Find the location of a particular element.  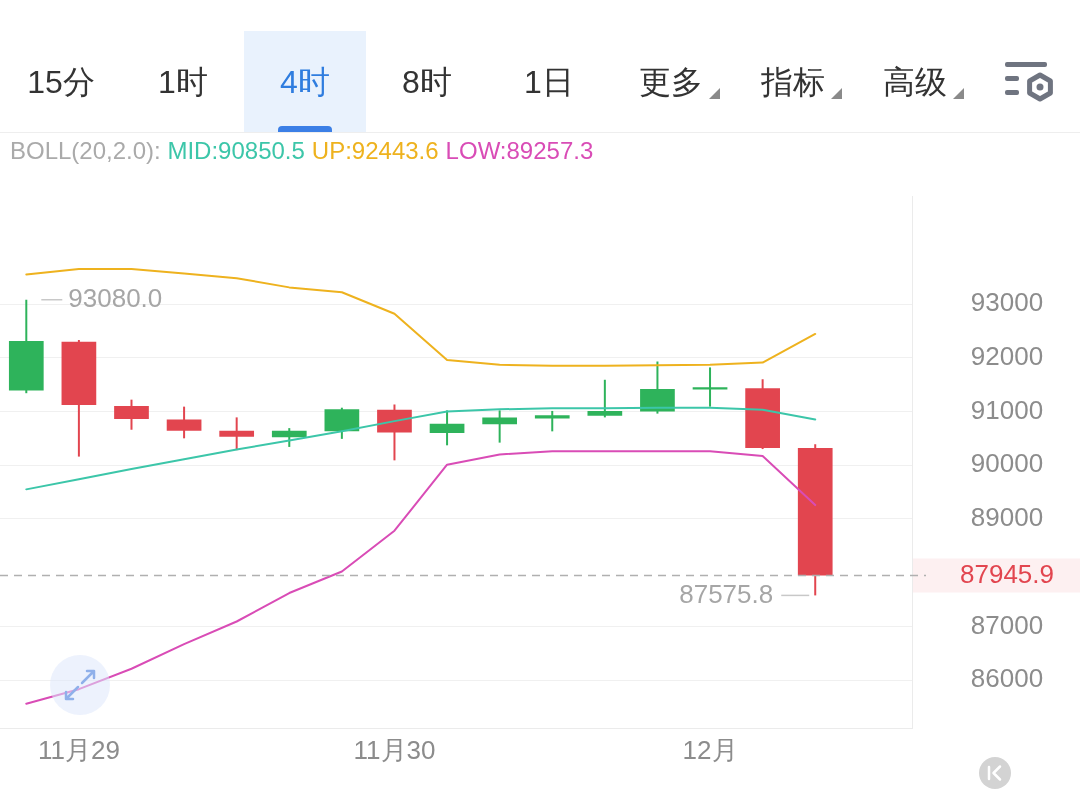

x-tick-label: 12月 is located at coordinates (710, 750).